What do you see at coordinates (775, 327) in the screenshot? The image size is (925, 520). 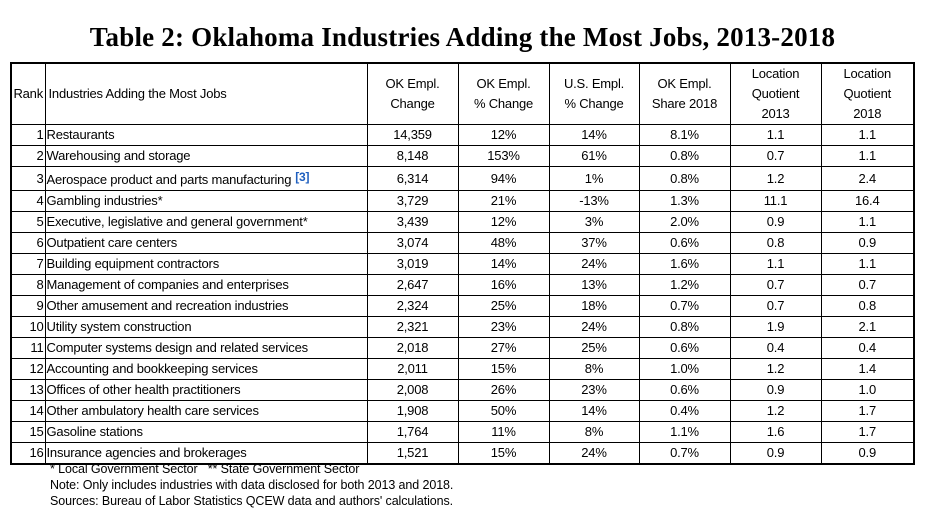 I see `cell-lq2013: 1.9` at bounding box center [775, 327].